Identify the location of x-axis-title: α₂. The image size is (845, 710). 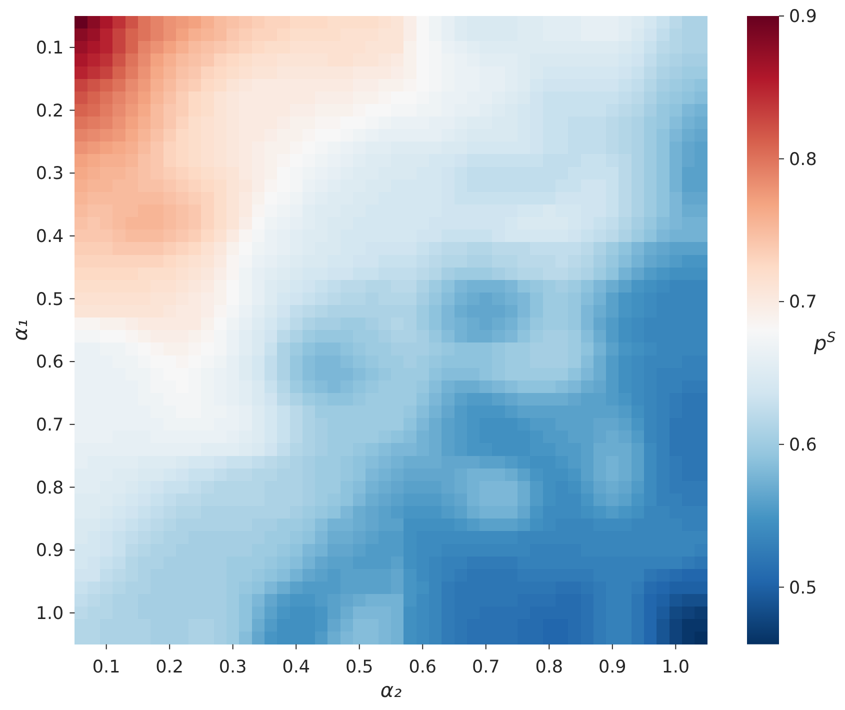
(391, 690).